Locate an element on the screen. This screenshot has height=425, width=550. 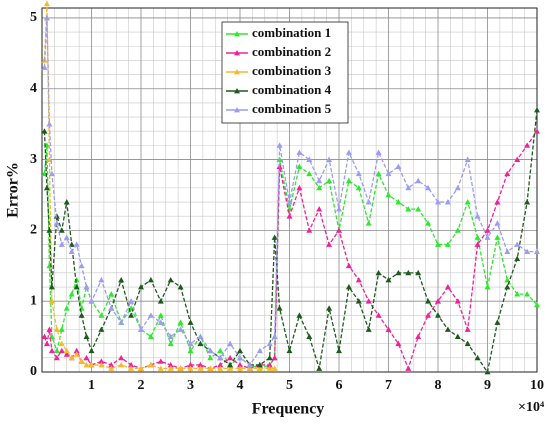
legend-label: combination 3 is located at coordinates (292, 70).